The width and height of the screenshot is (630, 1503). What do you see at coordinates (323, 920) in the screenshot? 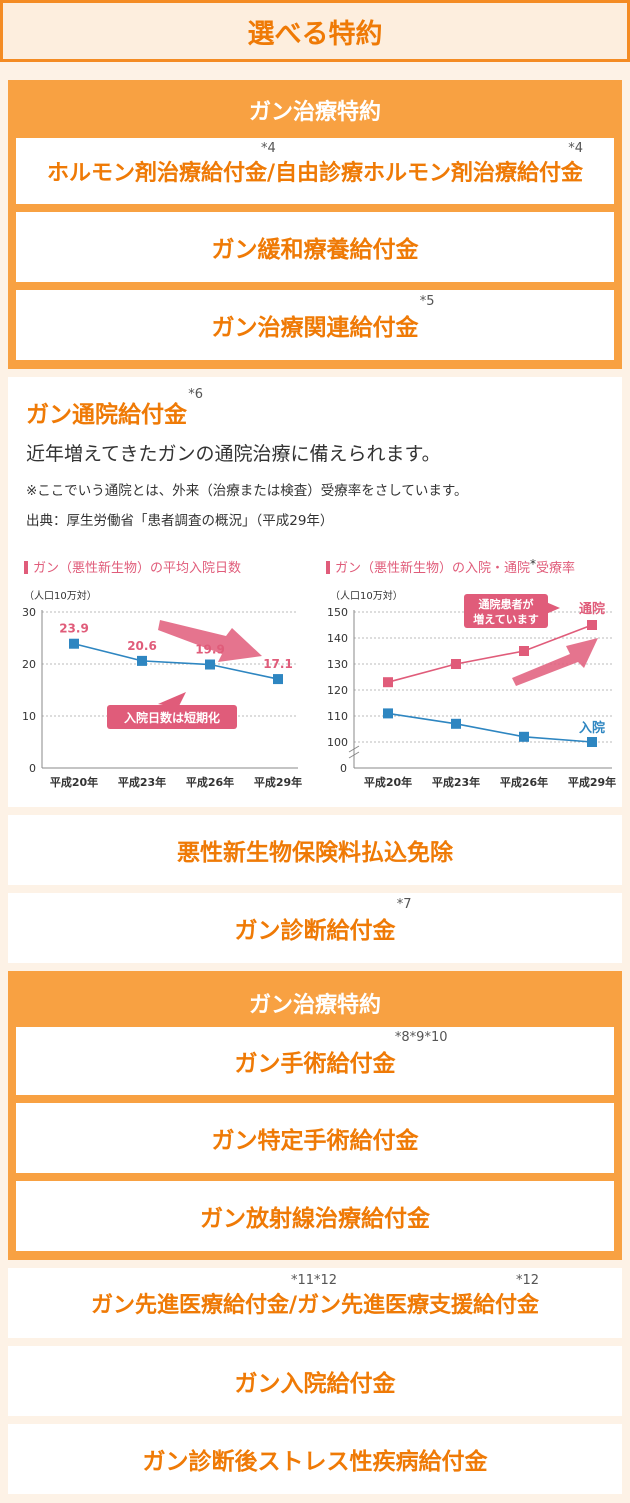
I see `item-label: ガン診断給付金 *7` at bounding box center [323, 920].